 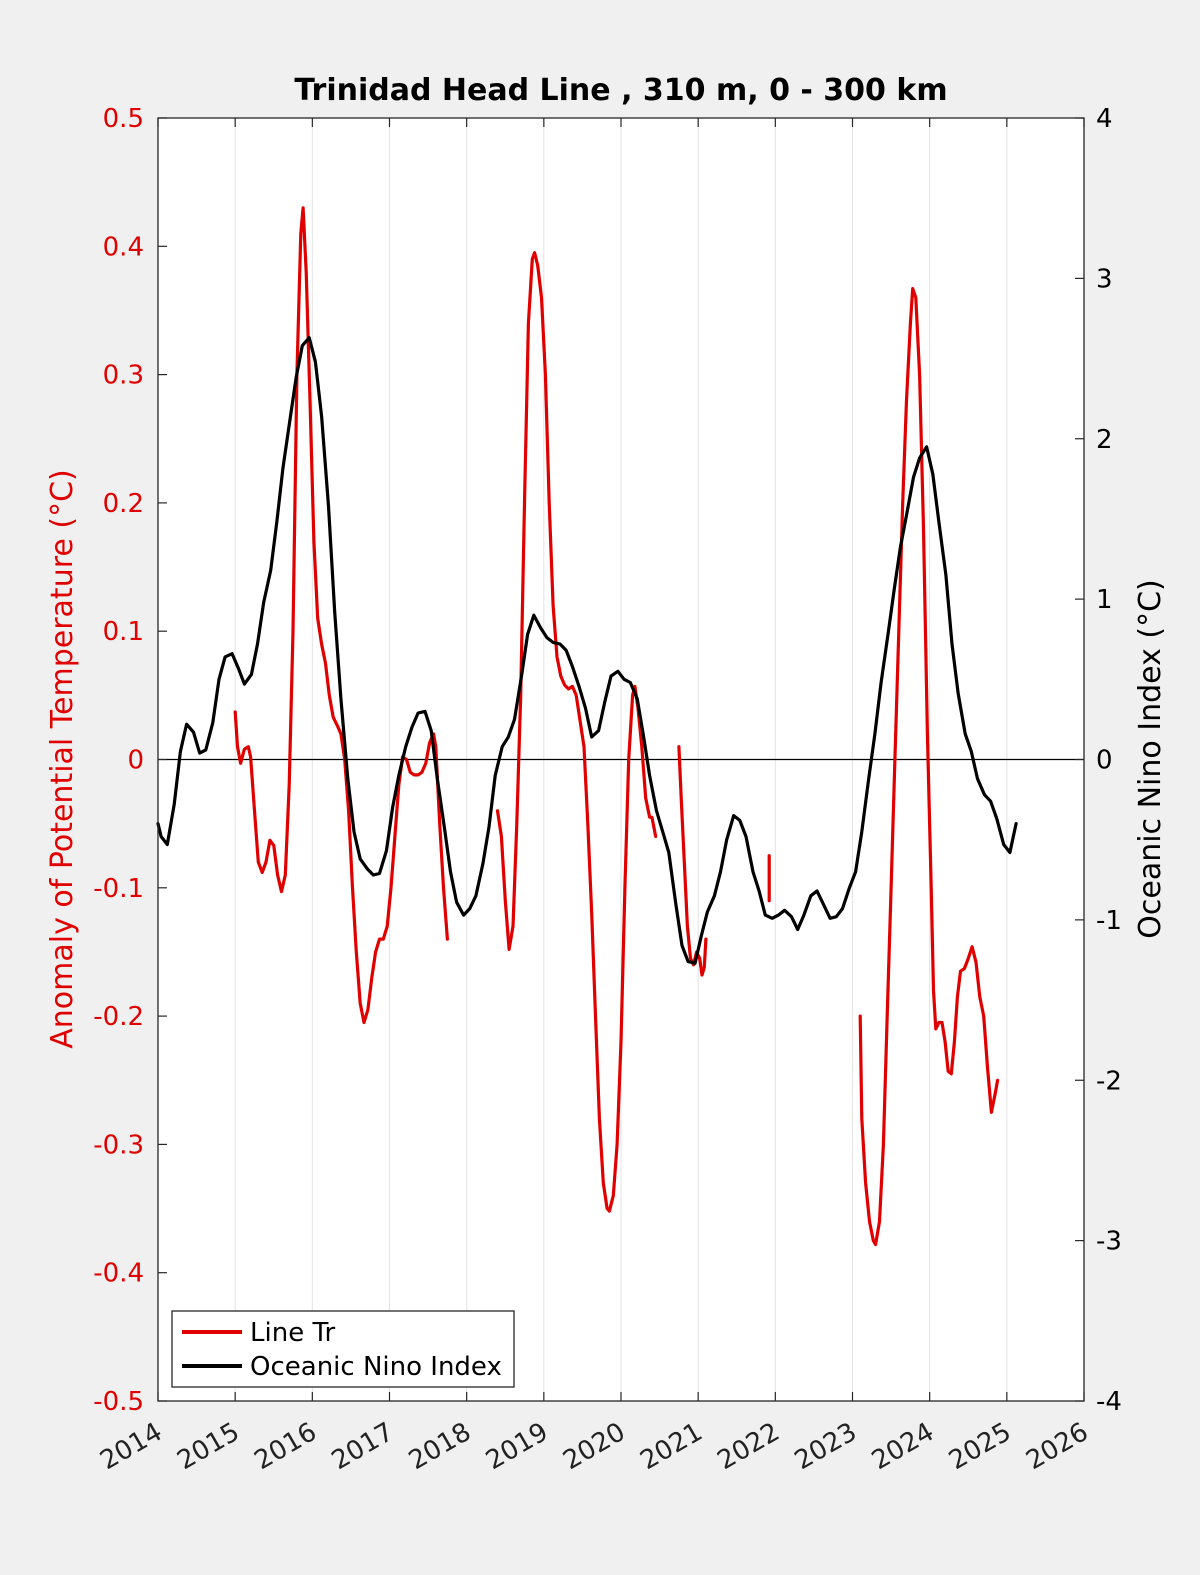 I want to click on y-right-tick-label: 1, so click(x=1104, y=600).